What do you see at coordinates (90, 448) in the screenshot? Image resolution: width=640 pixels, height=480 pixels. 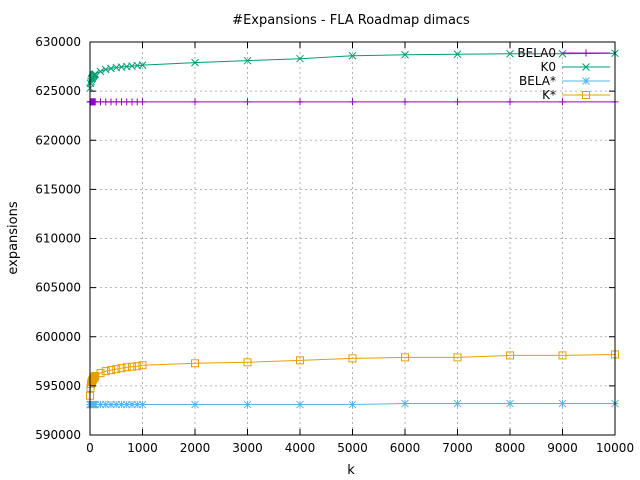 I see `x-tick-label: 0` at bounding box center [90, 448].